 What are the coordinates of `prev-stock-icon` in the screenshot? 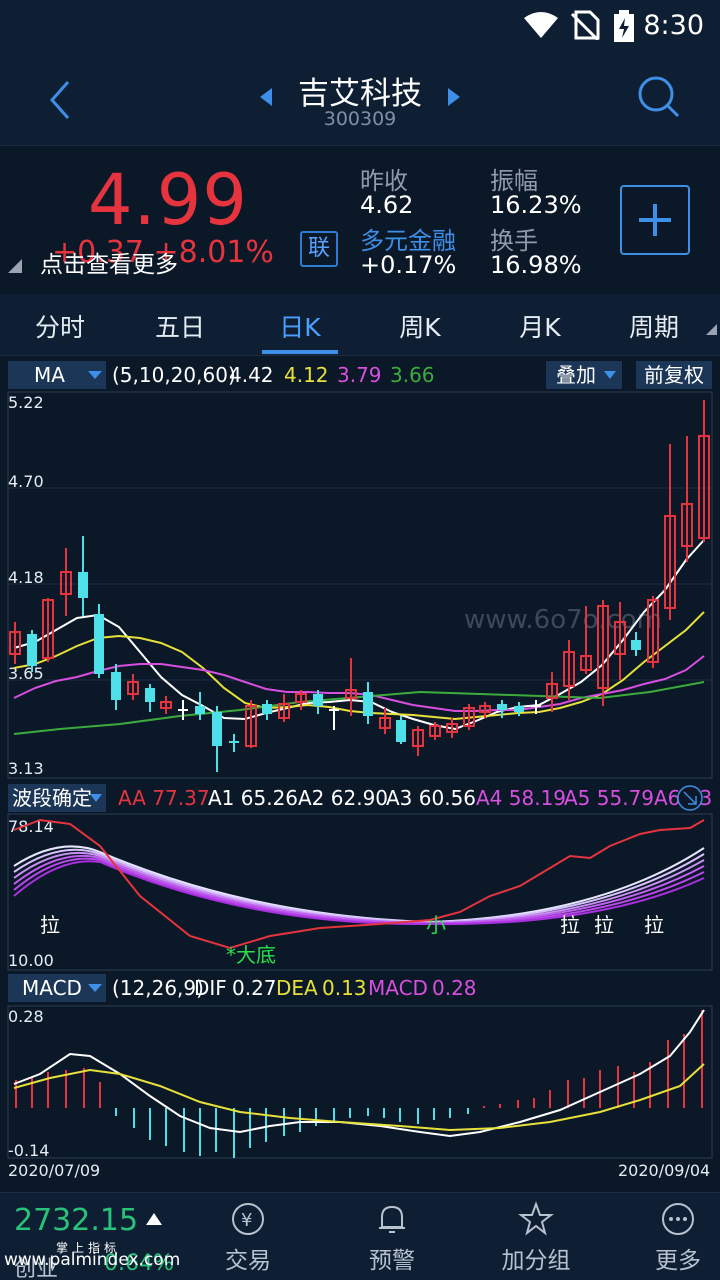 It's located at (267, 97).